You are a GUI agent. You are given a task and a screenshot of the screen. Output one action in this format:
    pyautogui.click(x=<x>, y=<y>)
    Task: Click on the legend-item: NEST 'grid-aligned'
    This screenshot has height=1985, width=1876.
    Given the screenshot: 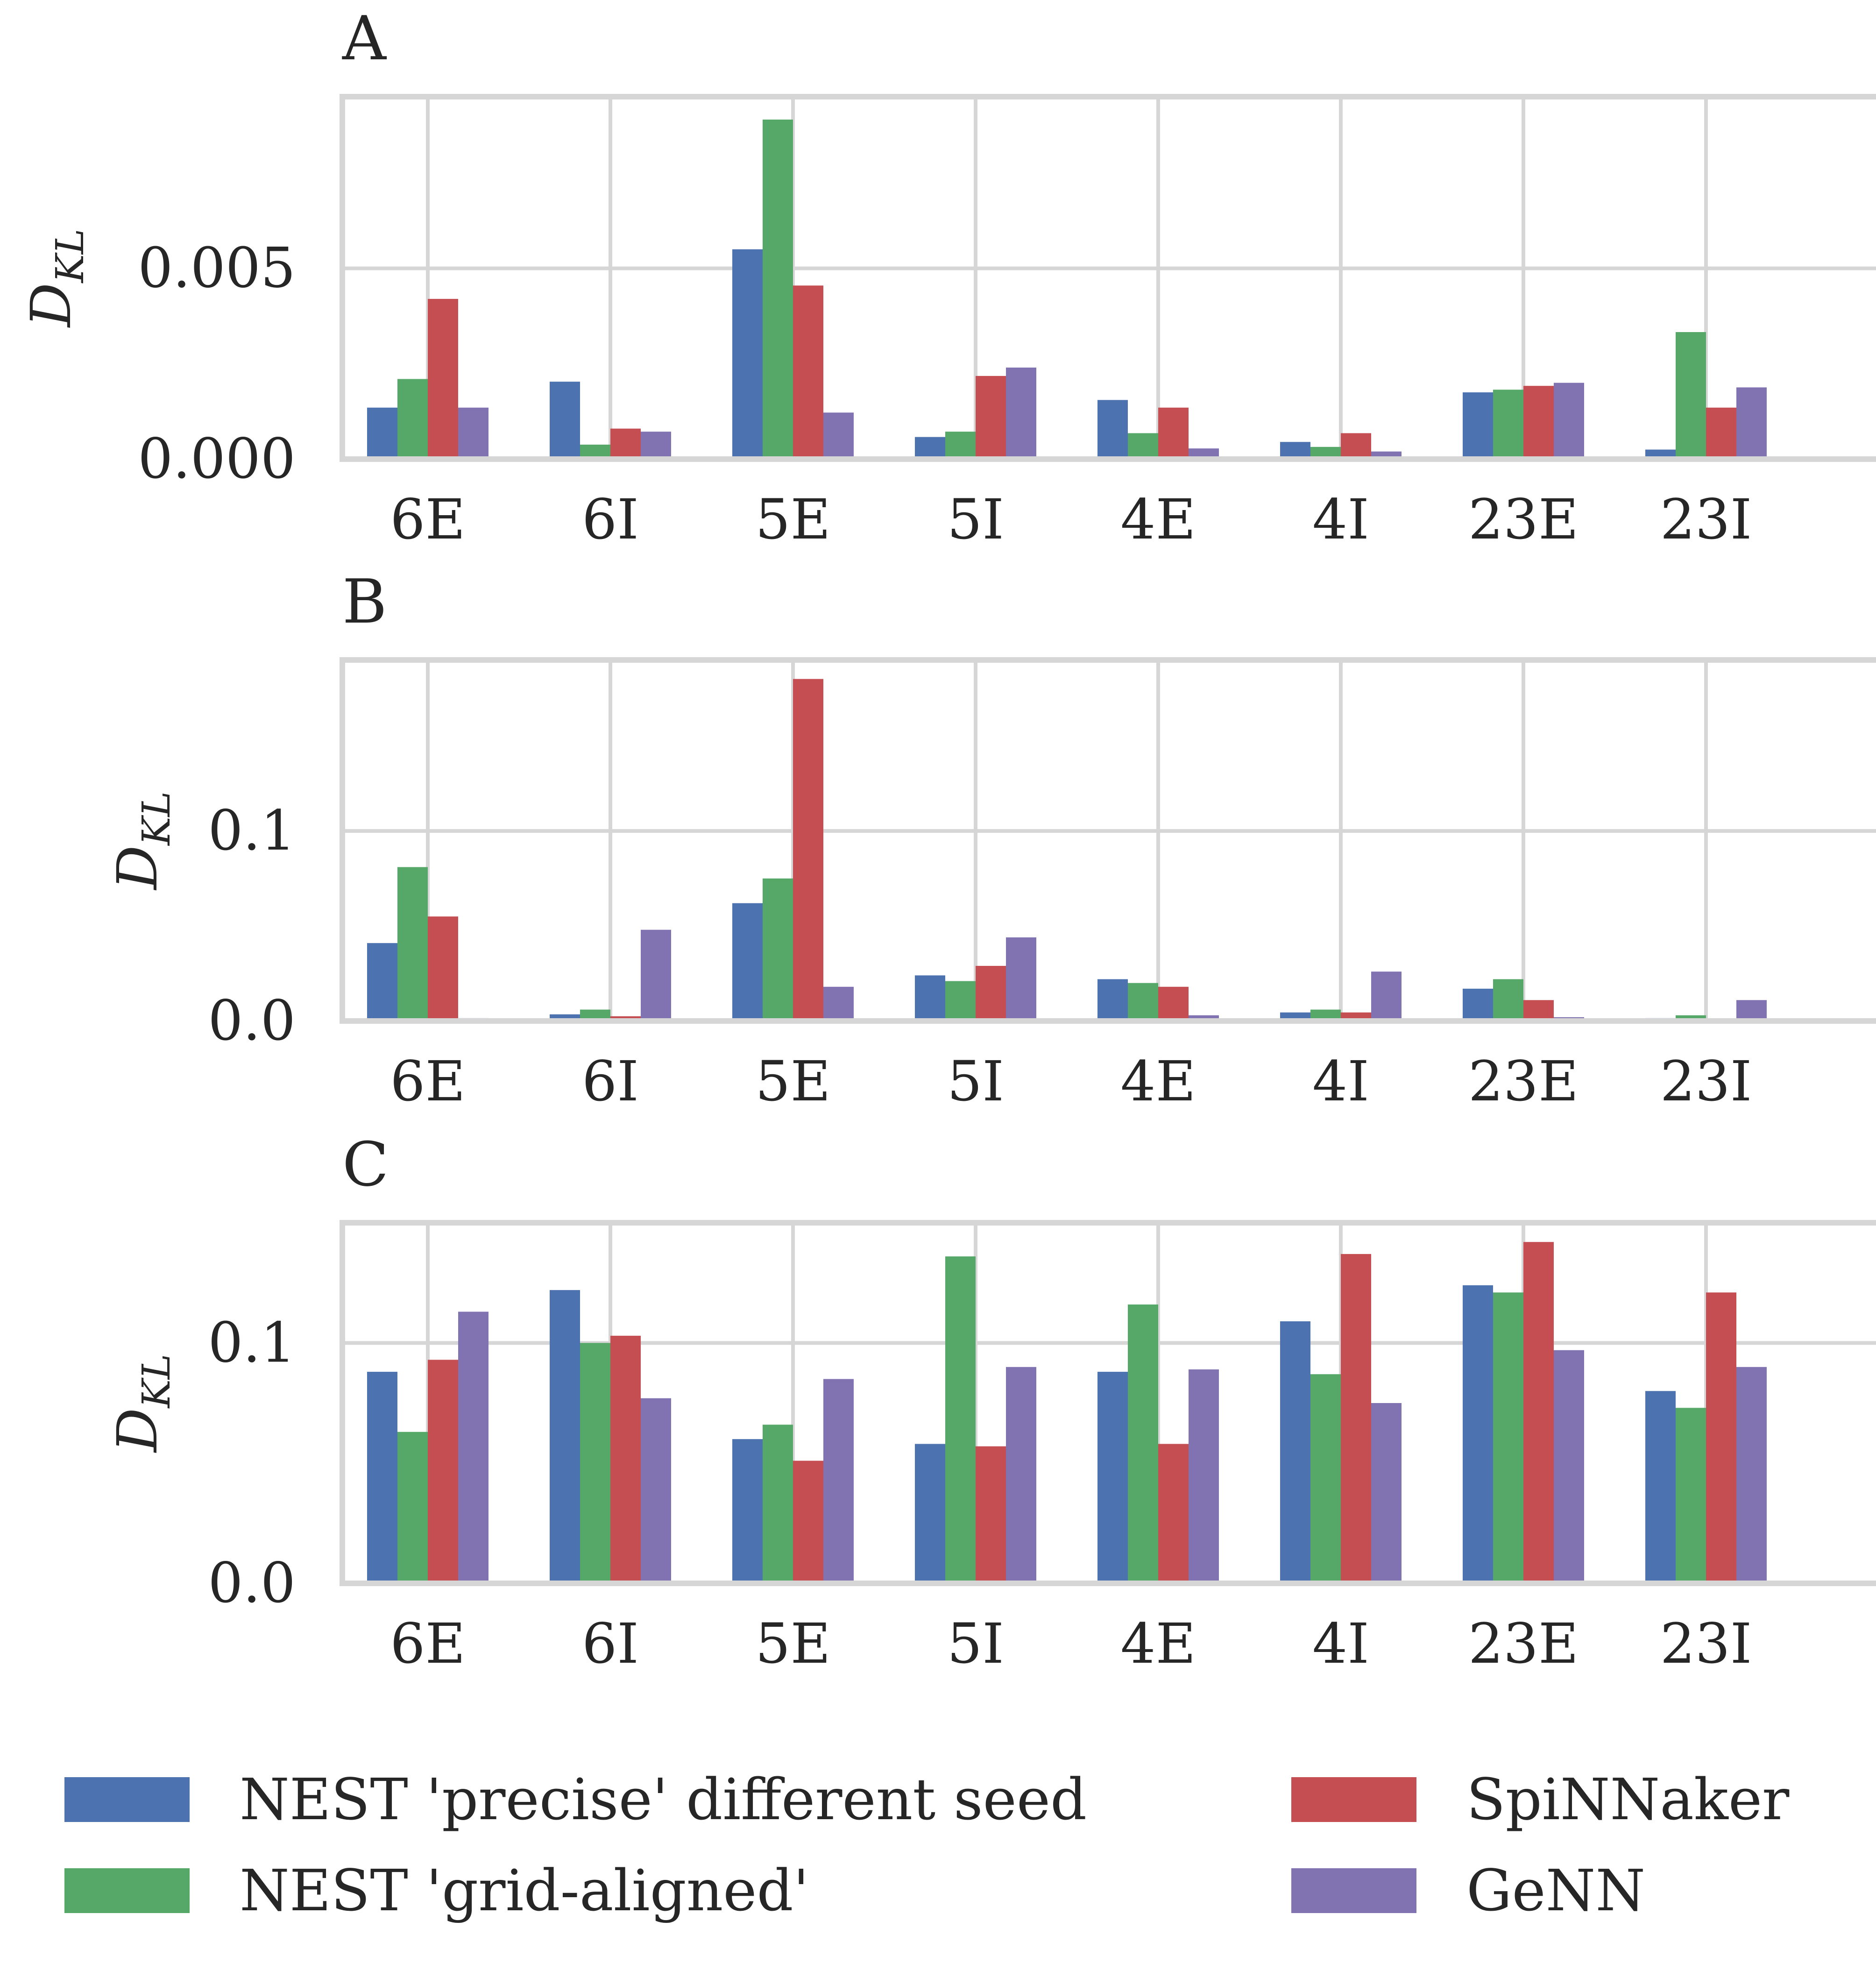 What is the action you would take?
    pyautogui.click(x=436, y=1890)
    